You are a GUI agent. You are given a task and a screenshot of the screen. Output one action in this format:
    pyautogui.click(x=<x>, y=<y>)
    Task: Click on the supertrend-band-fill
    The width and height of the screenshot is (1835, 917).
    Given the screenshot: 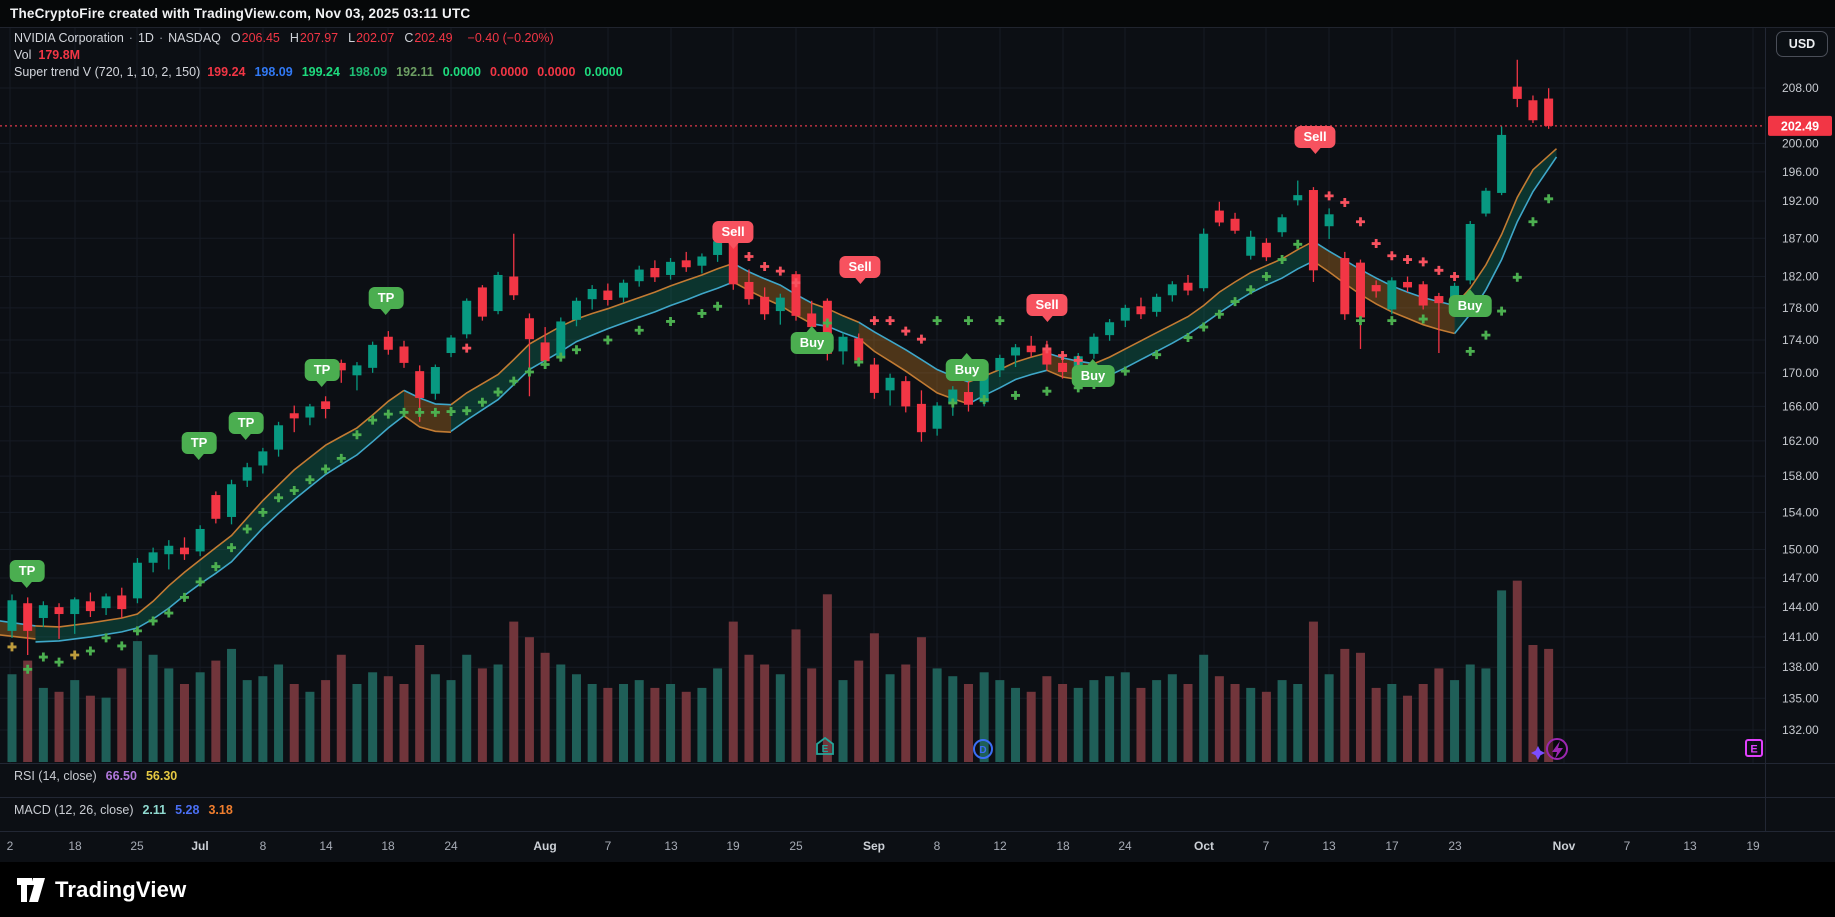 What is the action you would take?
    pyautogui.click(x=592, y=347)
    